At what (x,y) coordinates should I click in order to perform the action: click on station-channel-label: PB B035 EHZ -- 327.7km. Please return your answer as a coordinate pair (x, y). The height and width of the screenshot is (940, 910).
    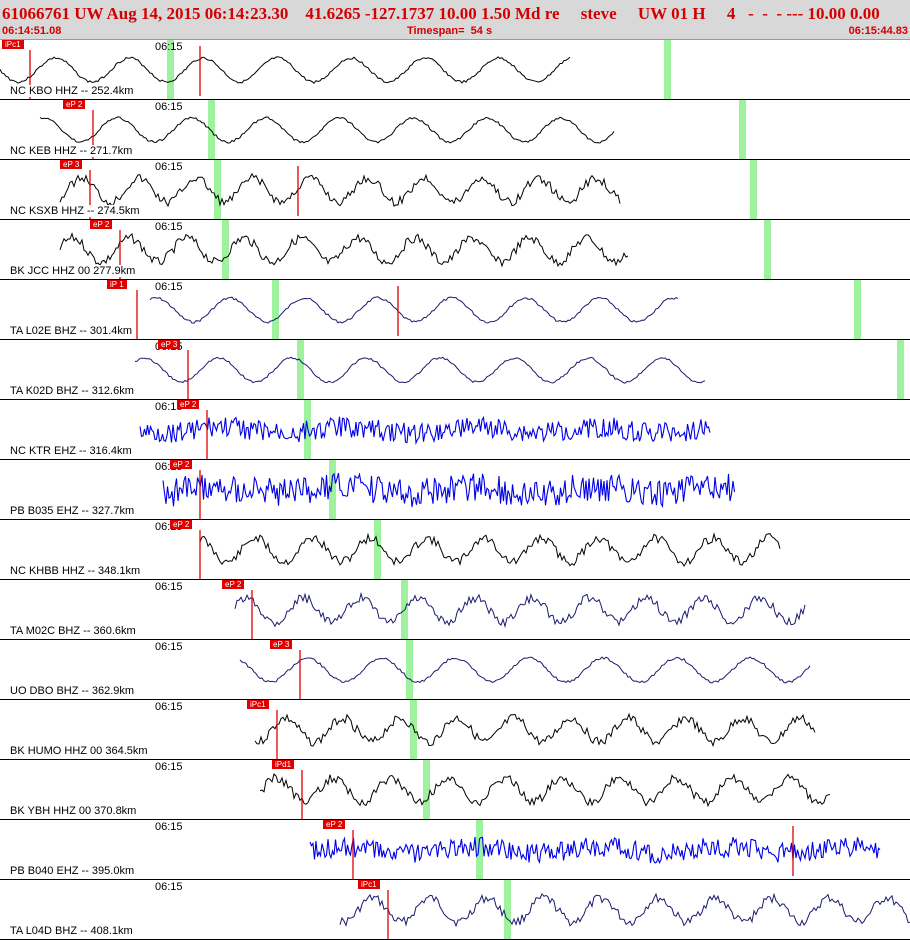
    Looking at the image, I should click on (72, 511).